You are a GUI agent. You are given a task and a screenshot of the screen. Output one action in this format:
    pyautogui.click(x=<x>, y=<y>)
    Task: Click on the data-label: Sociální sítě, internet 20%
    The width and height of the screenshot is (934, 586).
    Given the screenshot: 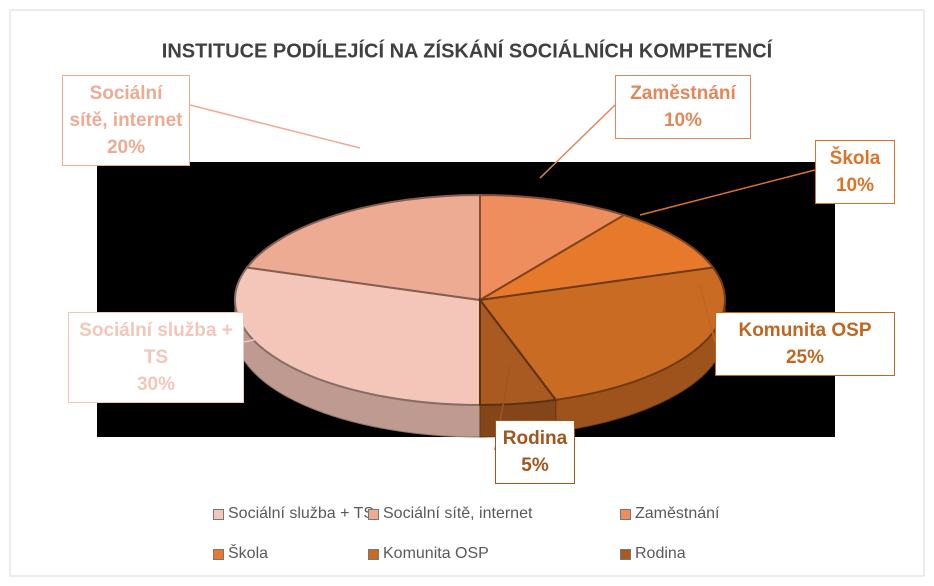 What is the action you would take?
    pyautogui.click(x=126, y=120)
    